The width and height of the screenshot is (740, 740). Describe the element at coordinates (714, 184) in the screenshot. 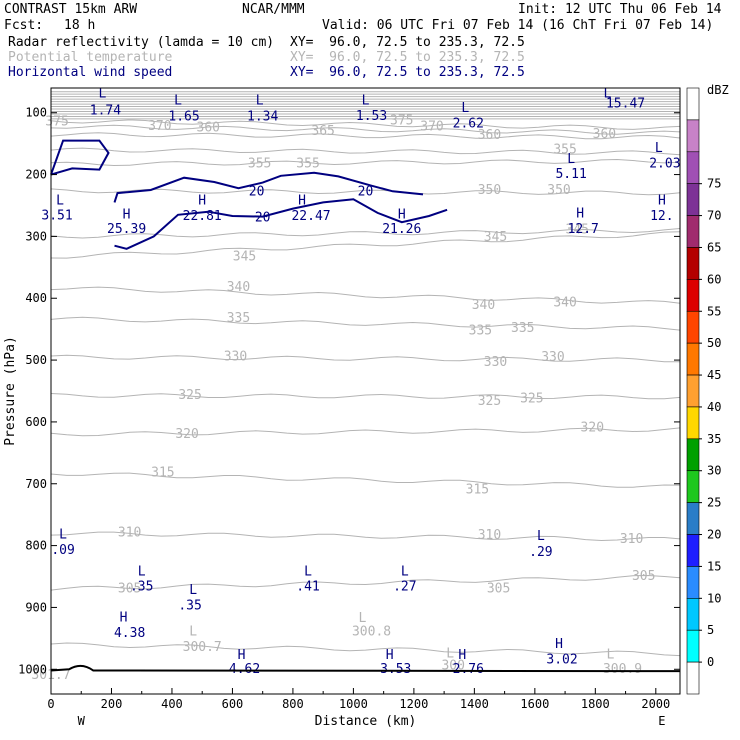

I see `colorbar-label: 75` at that location.